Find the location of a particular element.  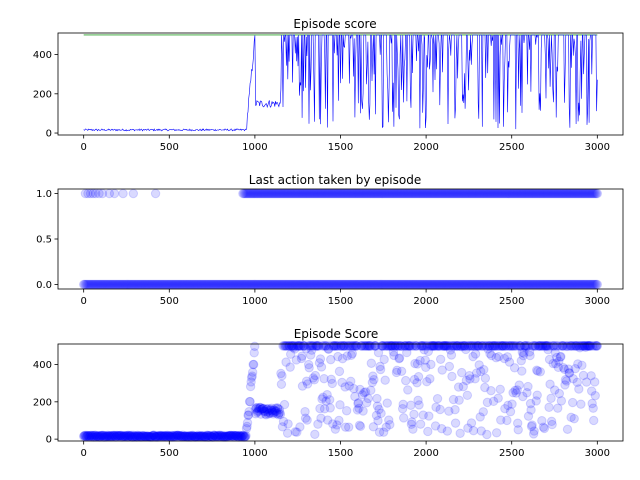

x-tick-label: 500 is located at coordinates (169, 453).